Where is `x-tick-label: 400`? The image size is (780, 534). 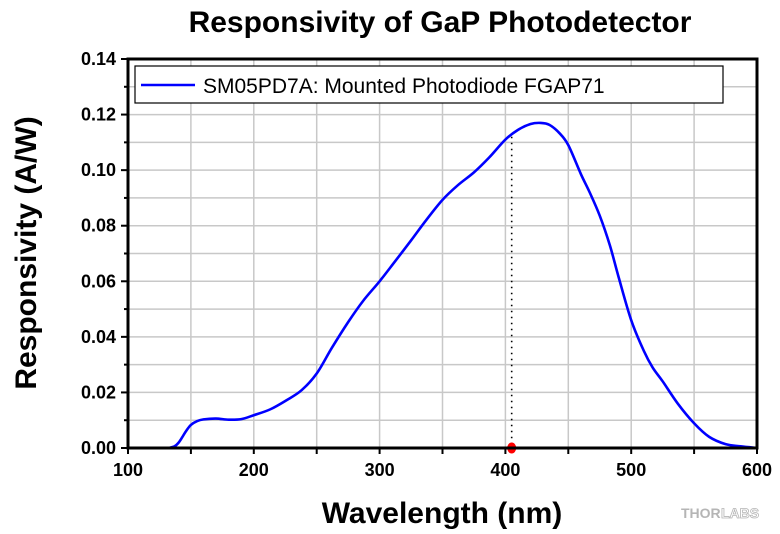 x-tick-label: 400 is located at coordinates (505, 470).